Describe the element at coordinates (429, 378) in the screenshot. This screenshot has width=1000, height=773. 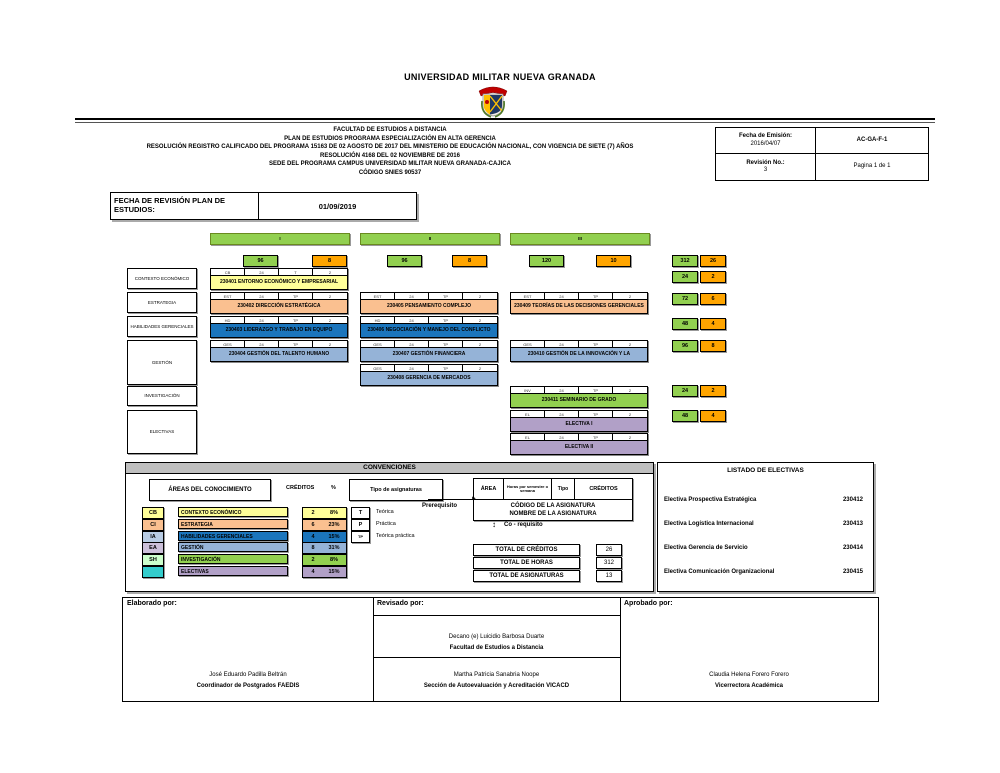
I see `course-title: 230408 GERENCIA DE MERCADOS` at that location.